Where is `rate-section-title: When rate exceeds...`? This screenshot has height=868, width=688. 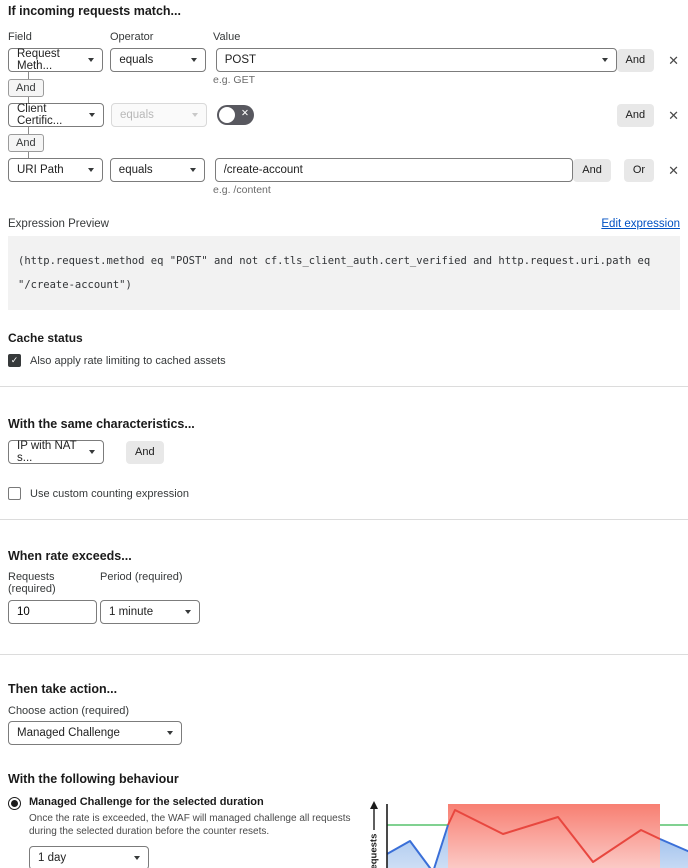
rate-section-title: When rate exceeds... is located at coordinates (70, 556).